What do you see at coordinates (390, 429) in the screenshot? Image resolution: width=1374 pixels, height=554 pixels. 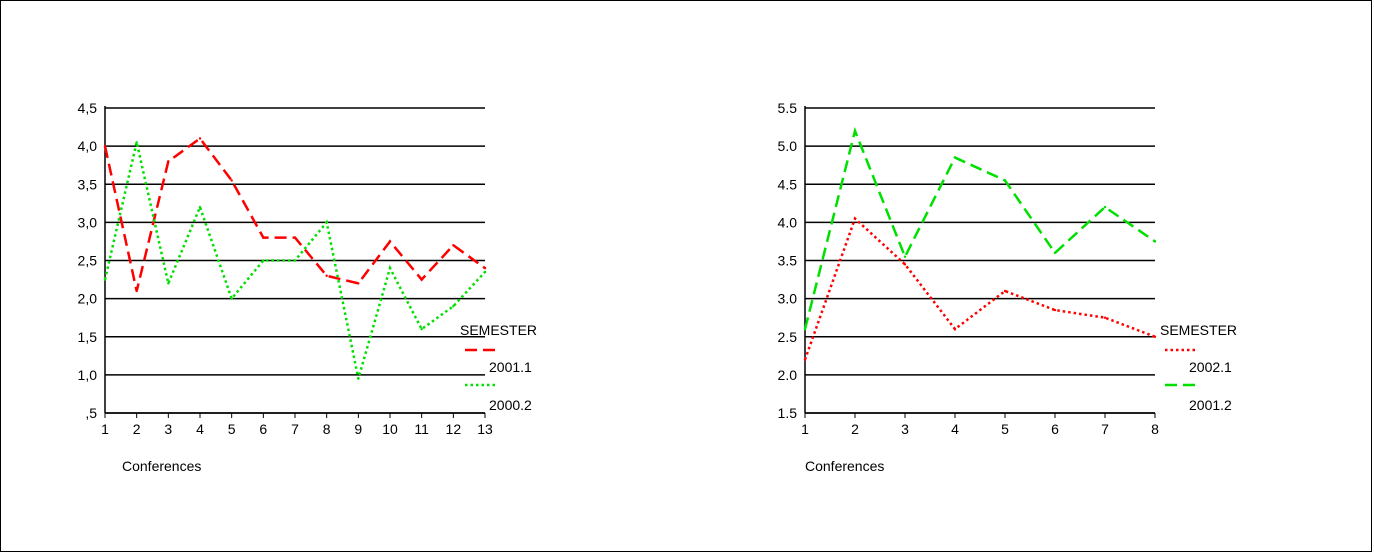 I see `x-tick-label: 10` at bounding box center [390, 429].